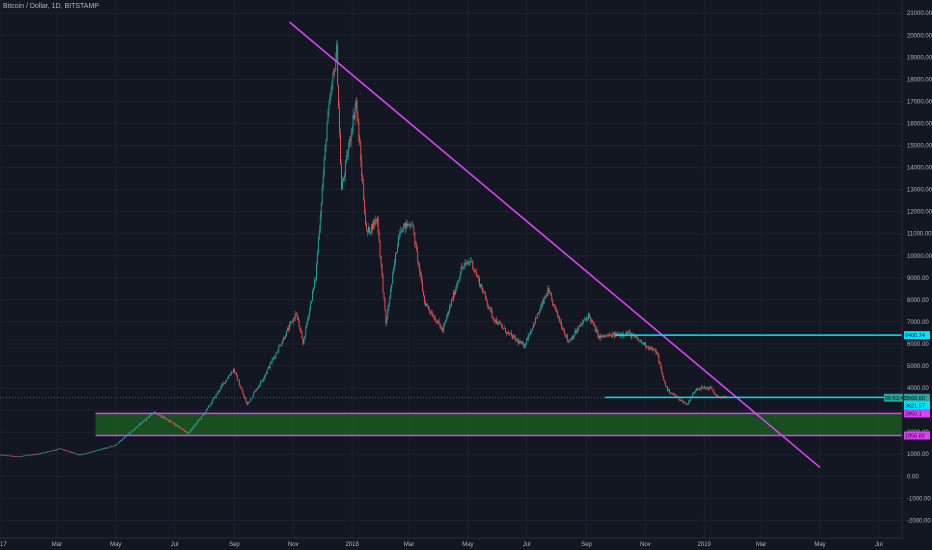  I want to click on time-tick-label: May, so click(819, 545).